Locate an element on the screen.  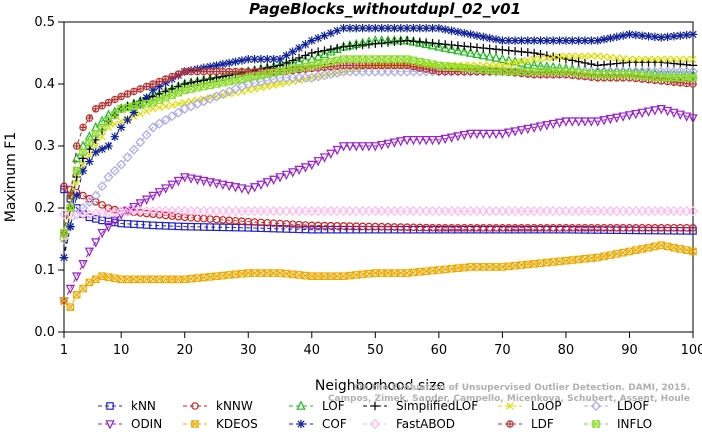
chart-title: PageBlocks_withoutdupl_02_v01 is located at coordinates (385, 9).